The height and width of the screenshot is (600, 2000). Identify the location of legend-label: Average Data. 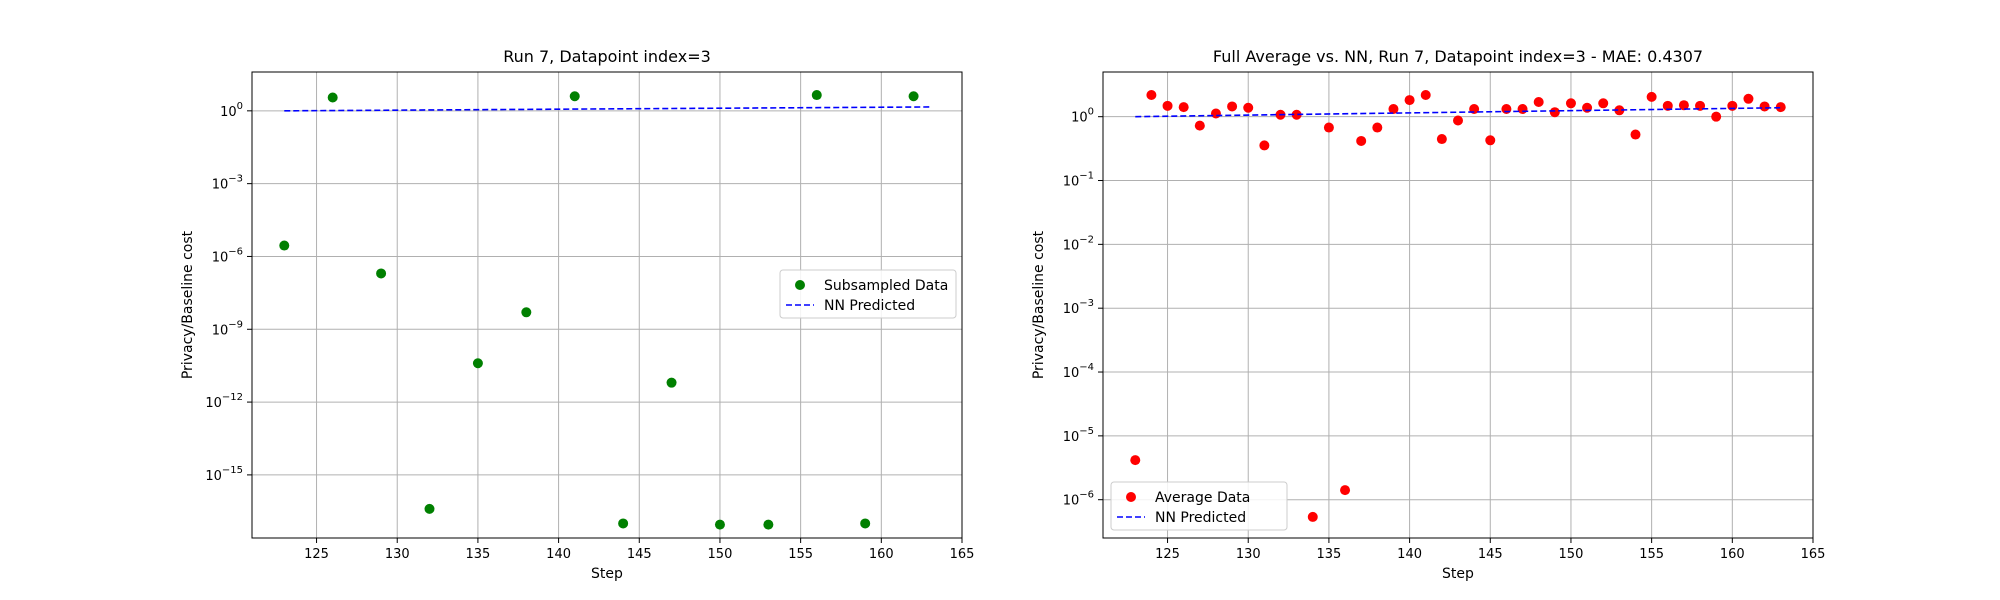
(1202, 498).